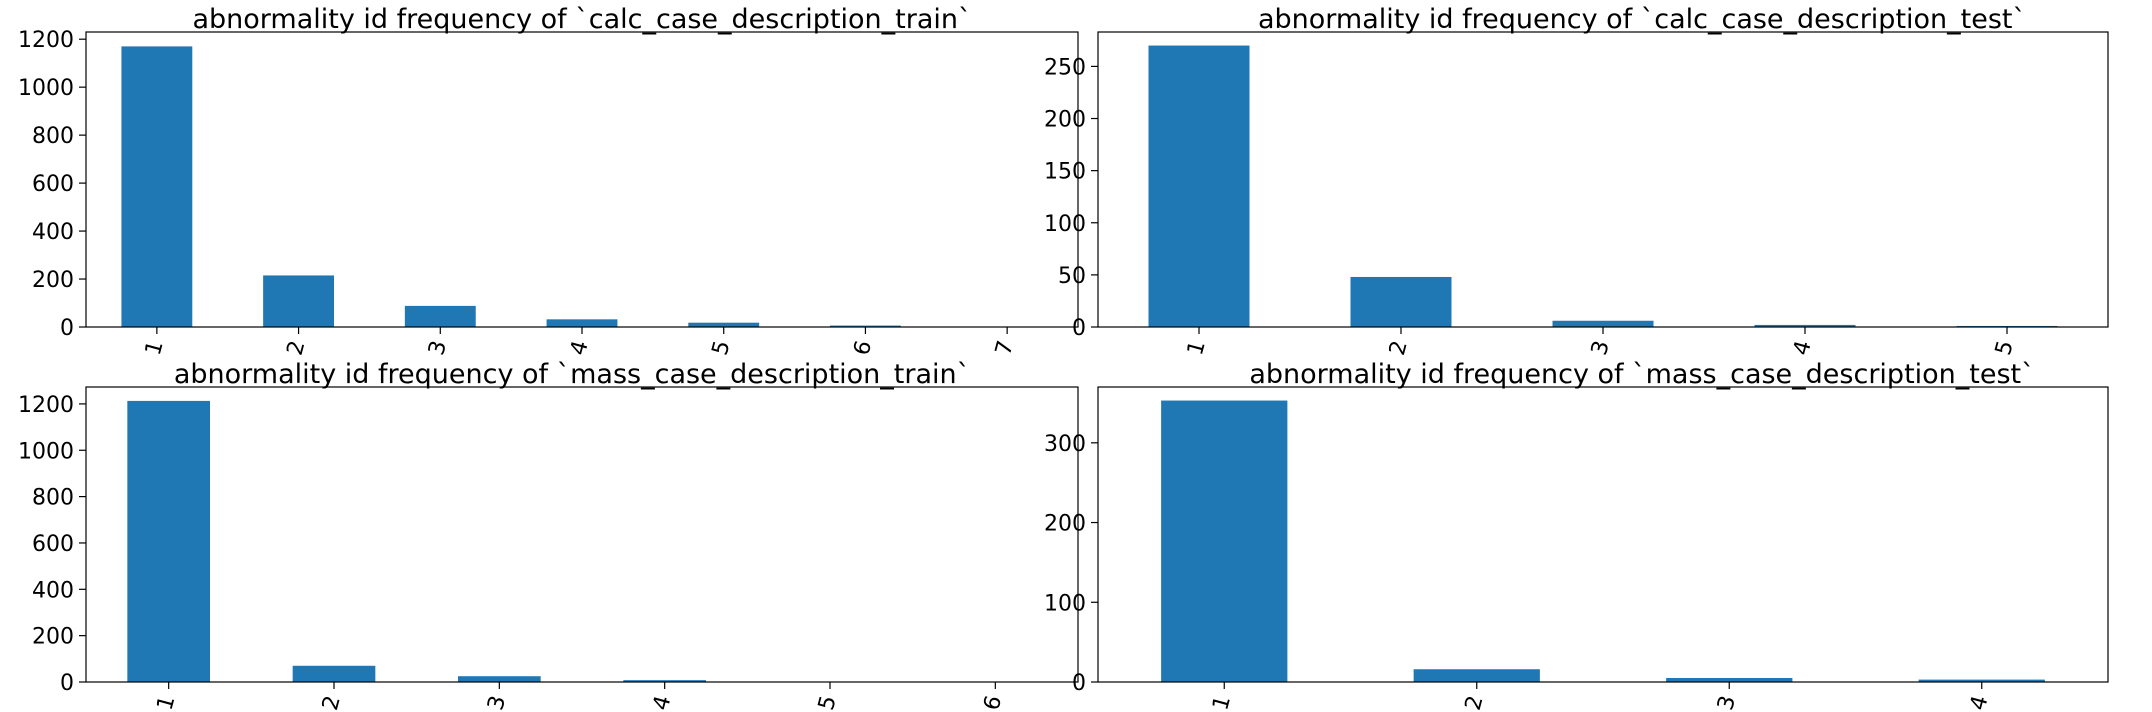 The image size is (2152, 712). What do you see at coordinates (1065, 67) in the screenshot?
I see `y-tick-label: 250` at bounding box center [1065, 67].